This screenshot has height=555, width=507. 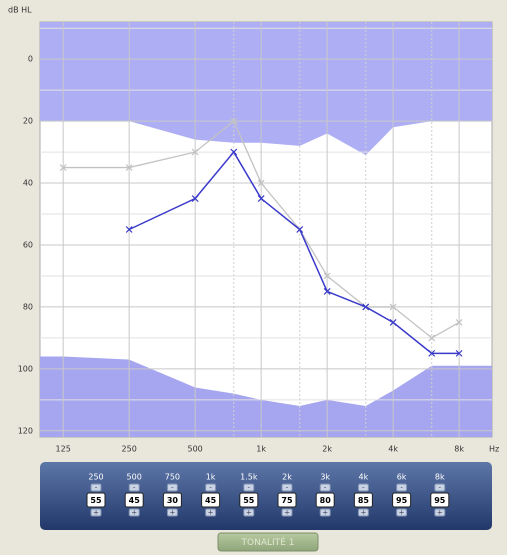 What do you see at coordinates (266, 496) in the screenshot?
I see `control-panel` at bounding box center [266, 496].